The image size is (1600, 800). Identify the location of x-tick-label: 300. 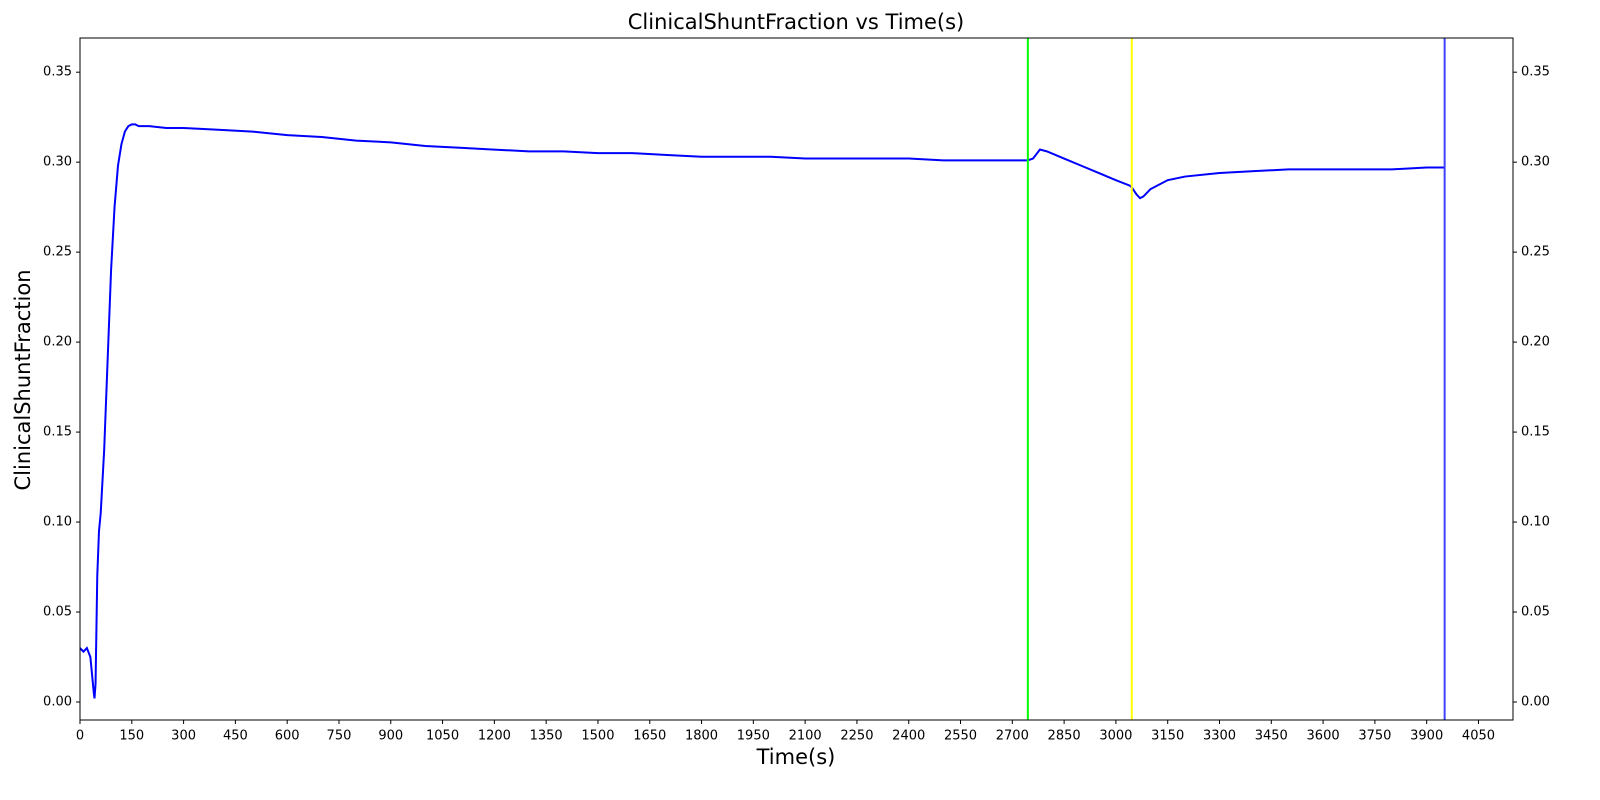
(183, 736).